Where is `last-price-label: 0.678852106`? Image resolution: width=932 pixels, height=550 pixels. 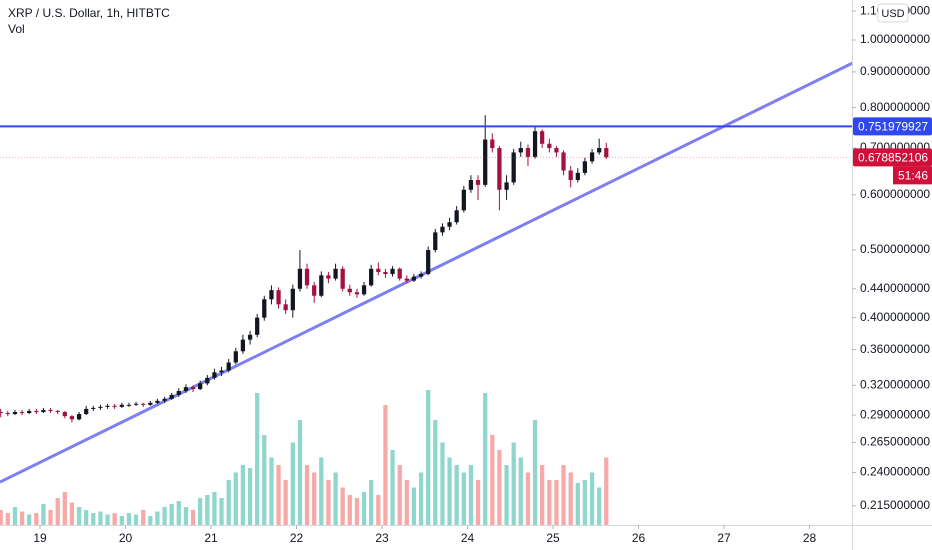 last-price-label: 0.678852106 is located at coordinates (893, 158).